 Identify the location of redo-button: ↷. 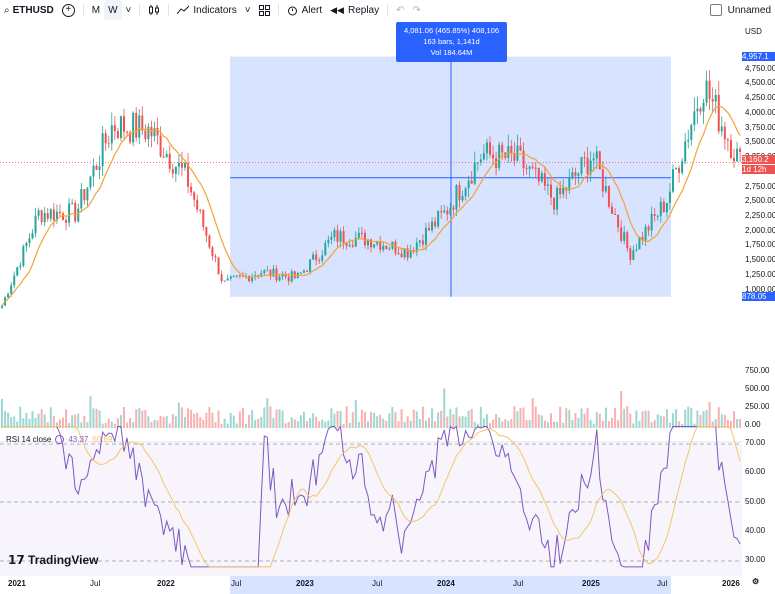
(417, 10).